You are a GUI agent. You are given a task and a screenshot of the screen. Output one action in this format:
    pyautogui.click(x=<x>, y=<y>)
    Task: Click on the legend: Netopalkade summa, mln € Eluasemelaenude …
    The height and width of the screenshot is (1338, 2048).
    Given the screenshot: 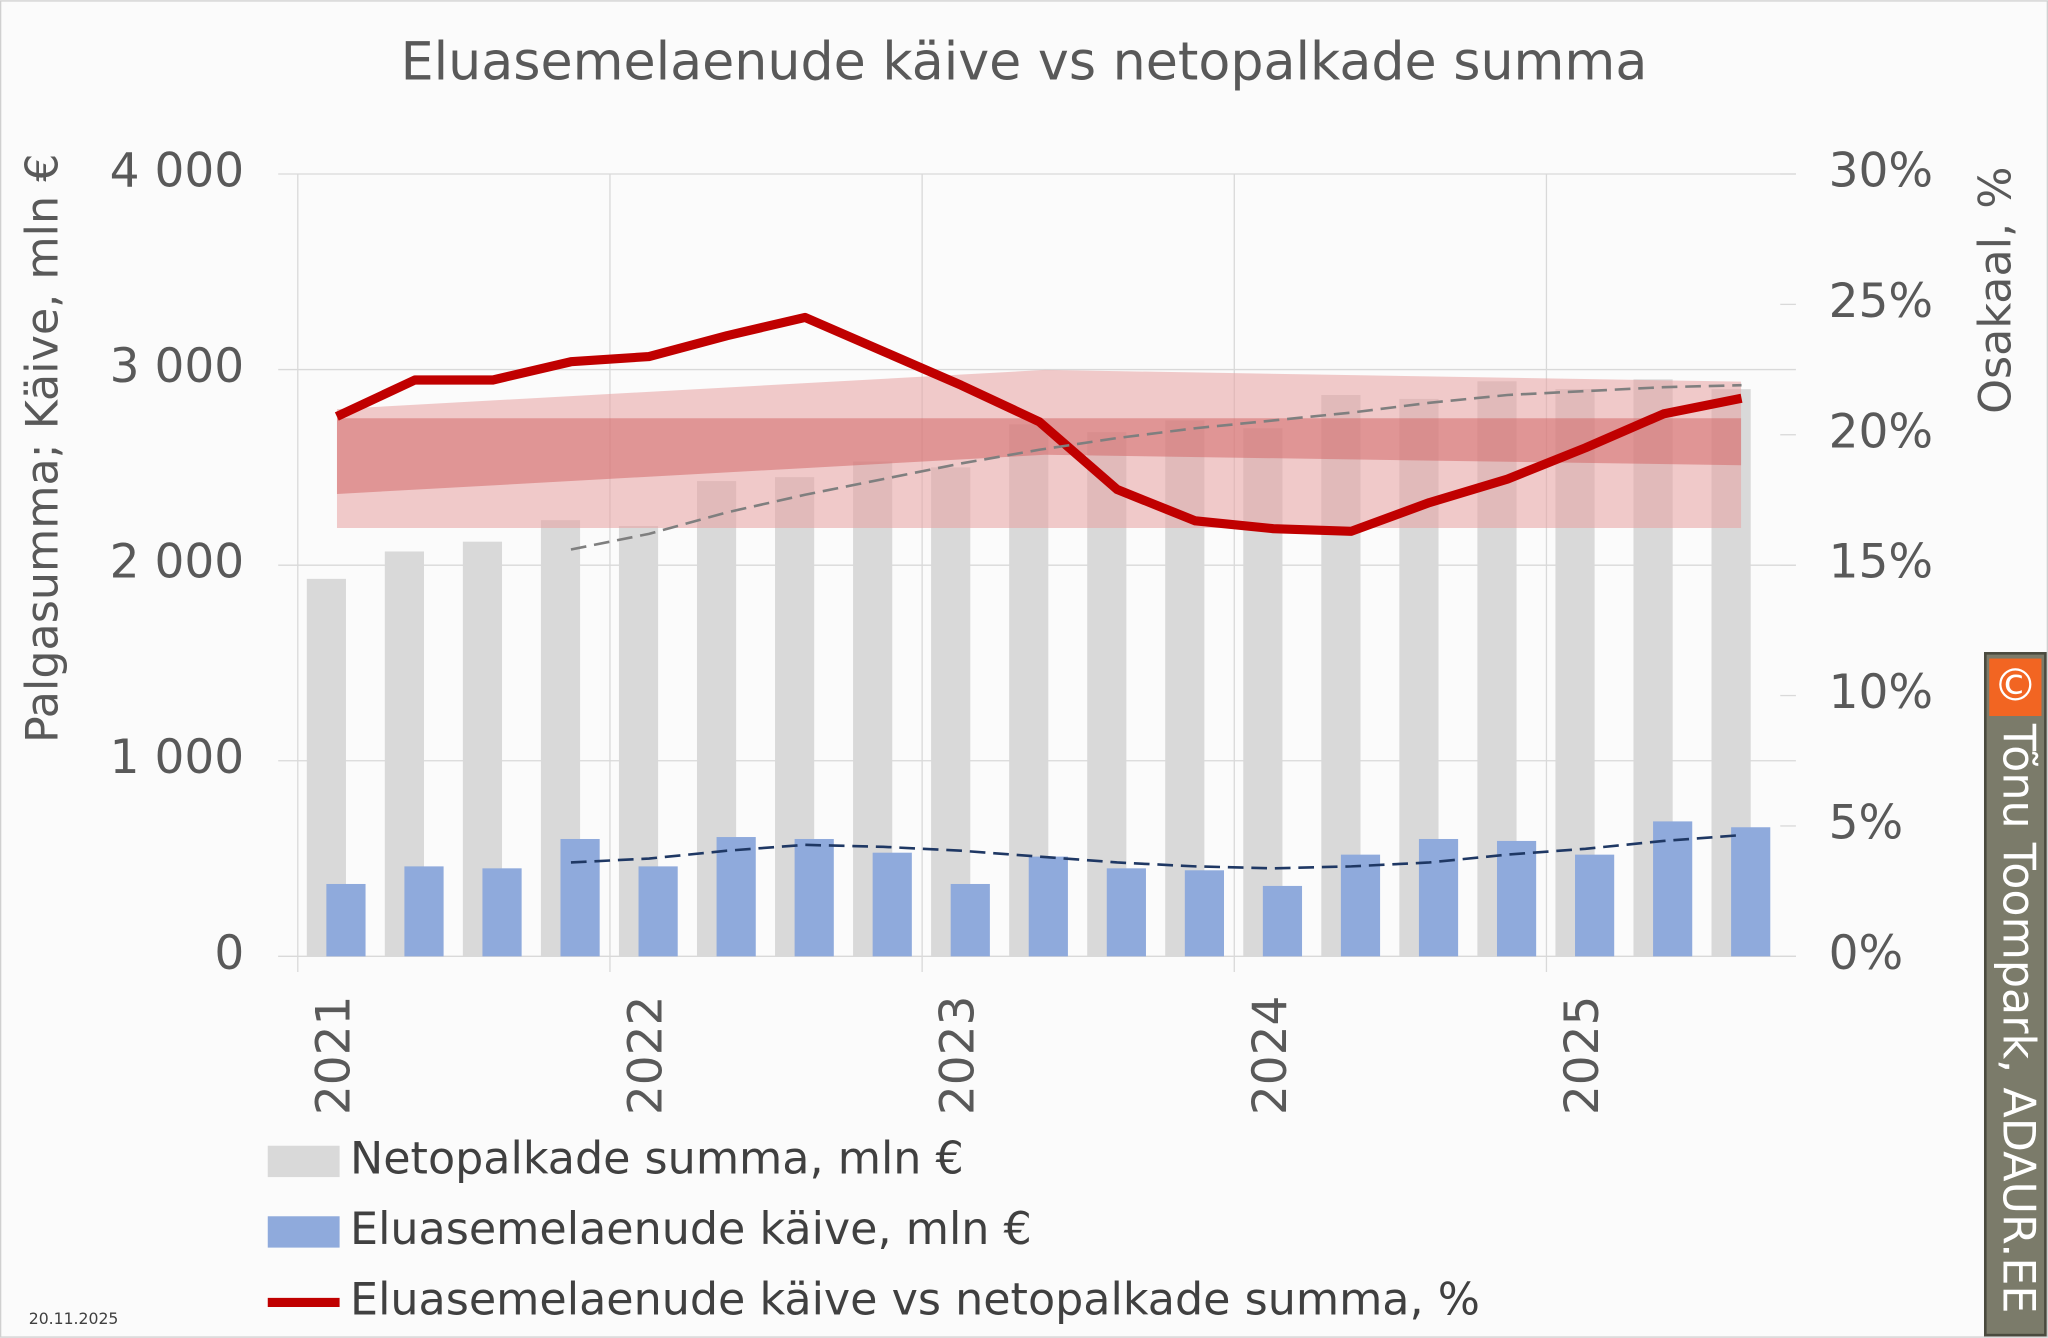 What is the action you would take?
    pyautogui.click(x=873, y=1229)
    